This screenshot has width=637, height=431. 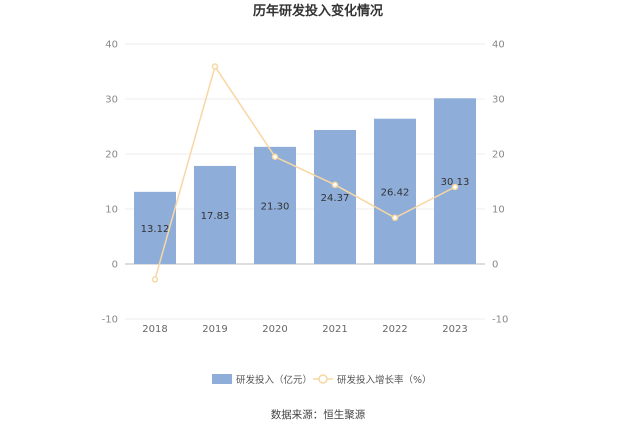 What do you see at coordinates (500, 320) in the screenshot?
I see `y-right-tick-label: -10` at bounding box center [500, 320].